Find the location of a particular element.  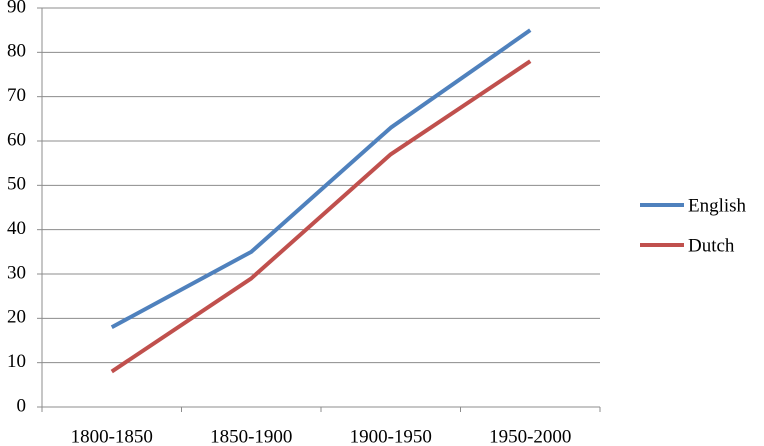

y-tick-label: 10 is located at coordinates (16, 361).